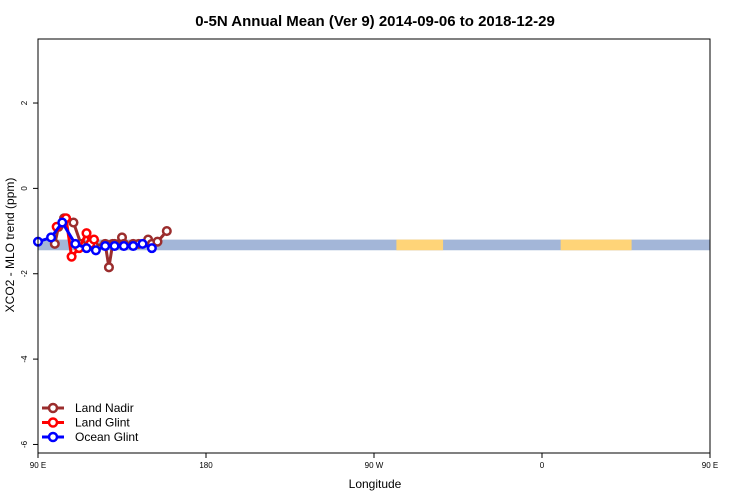 The height and width of the screenshot is (500, 750). I want to click on y-tick-label: -6, so click(24, 444).